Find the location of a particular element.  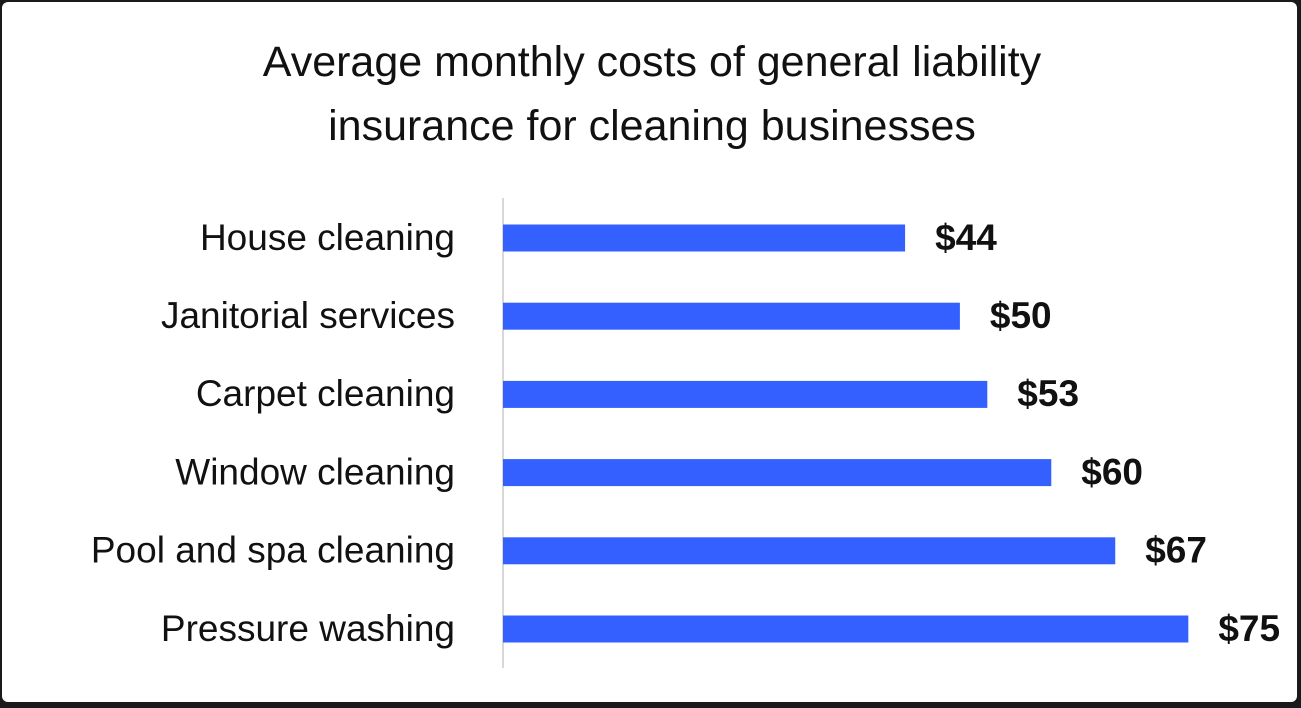

value-label: $44 is located at coordinates (966, 237).